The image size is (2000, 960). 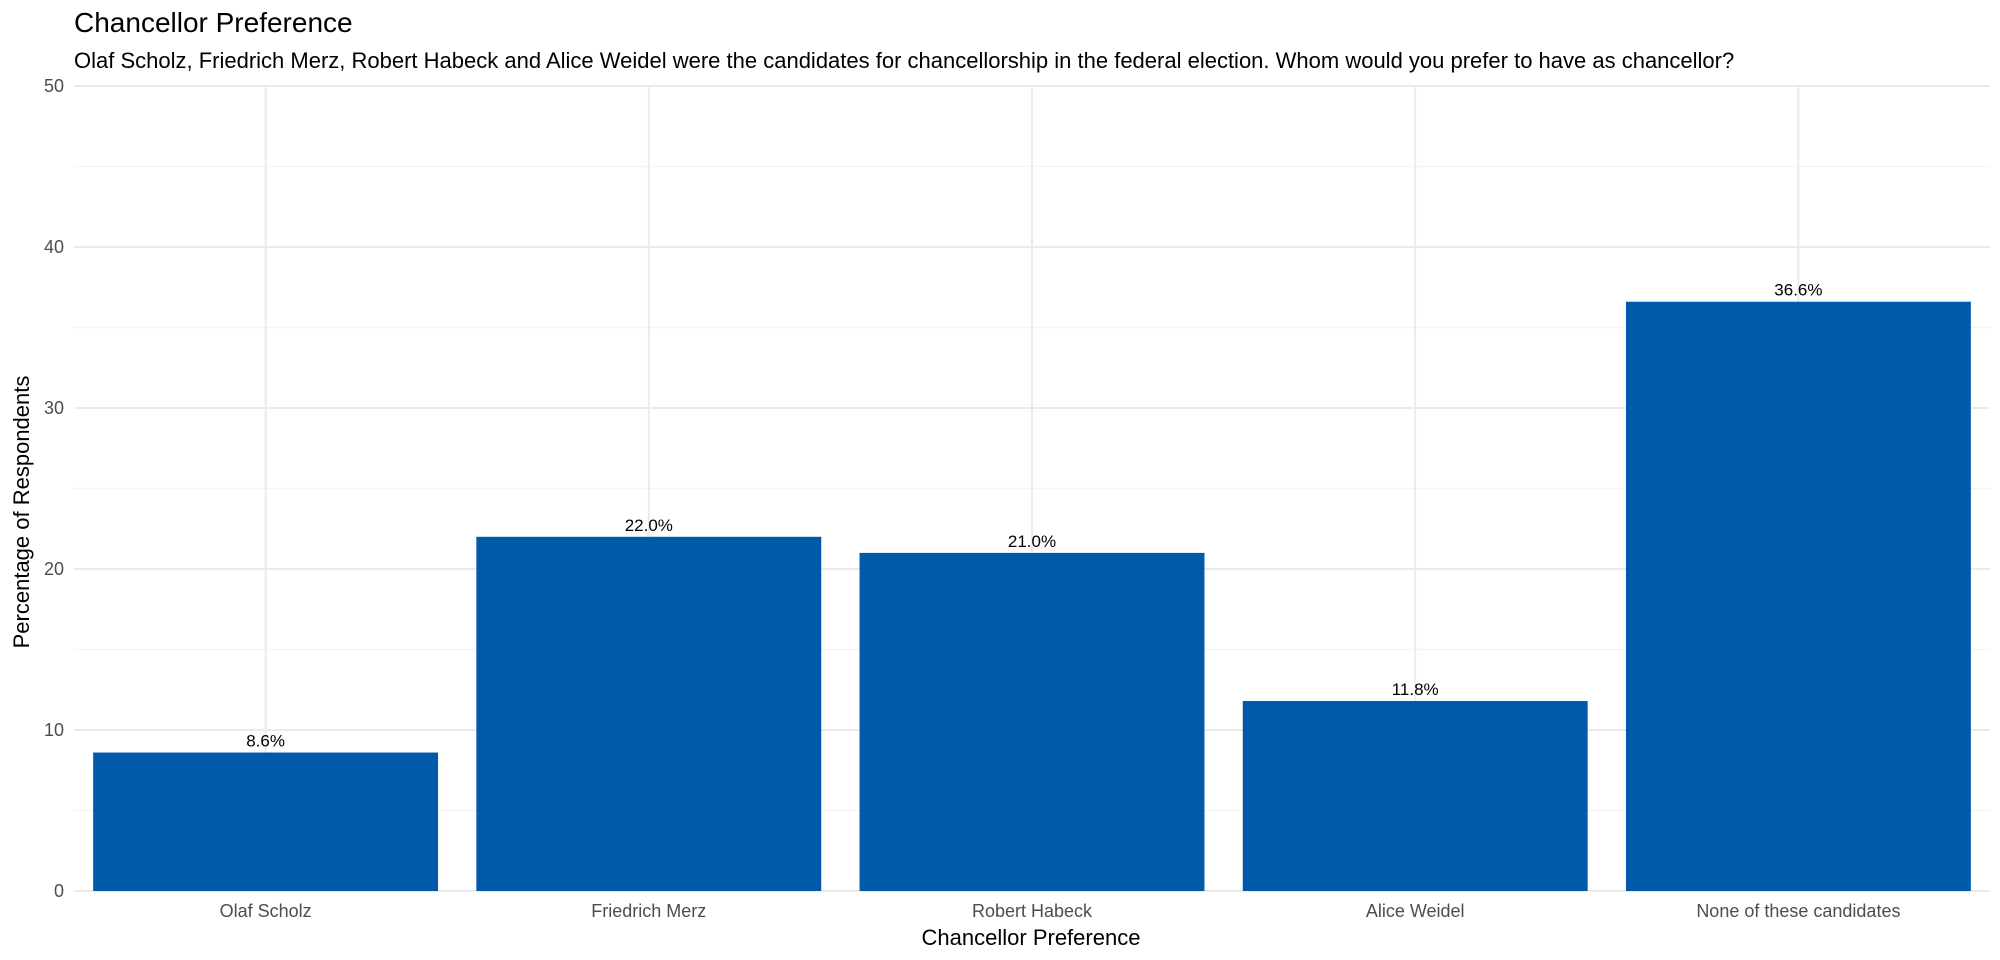 I want to click on y-tick-label: 30, so click(x=54, y=408).